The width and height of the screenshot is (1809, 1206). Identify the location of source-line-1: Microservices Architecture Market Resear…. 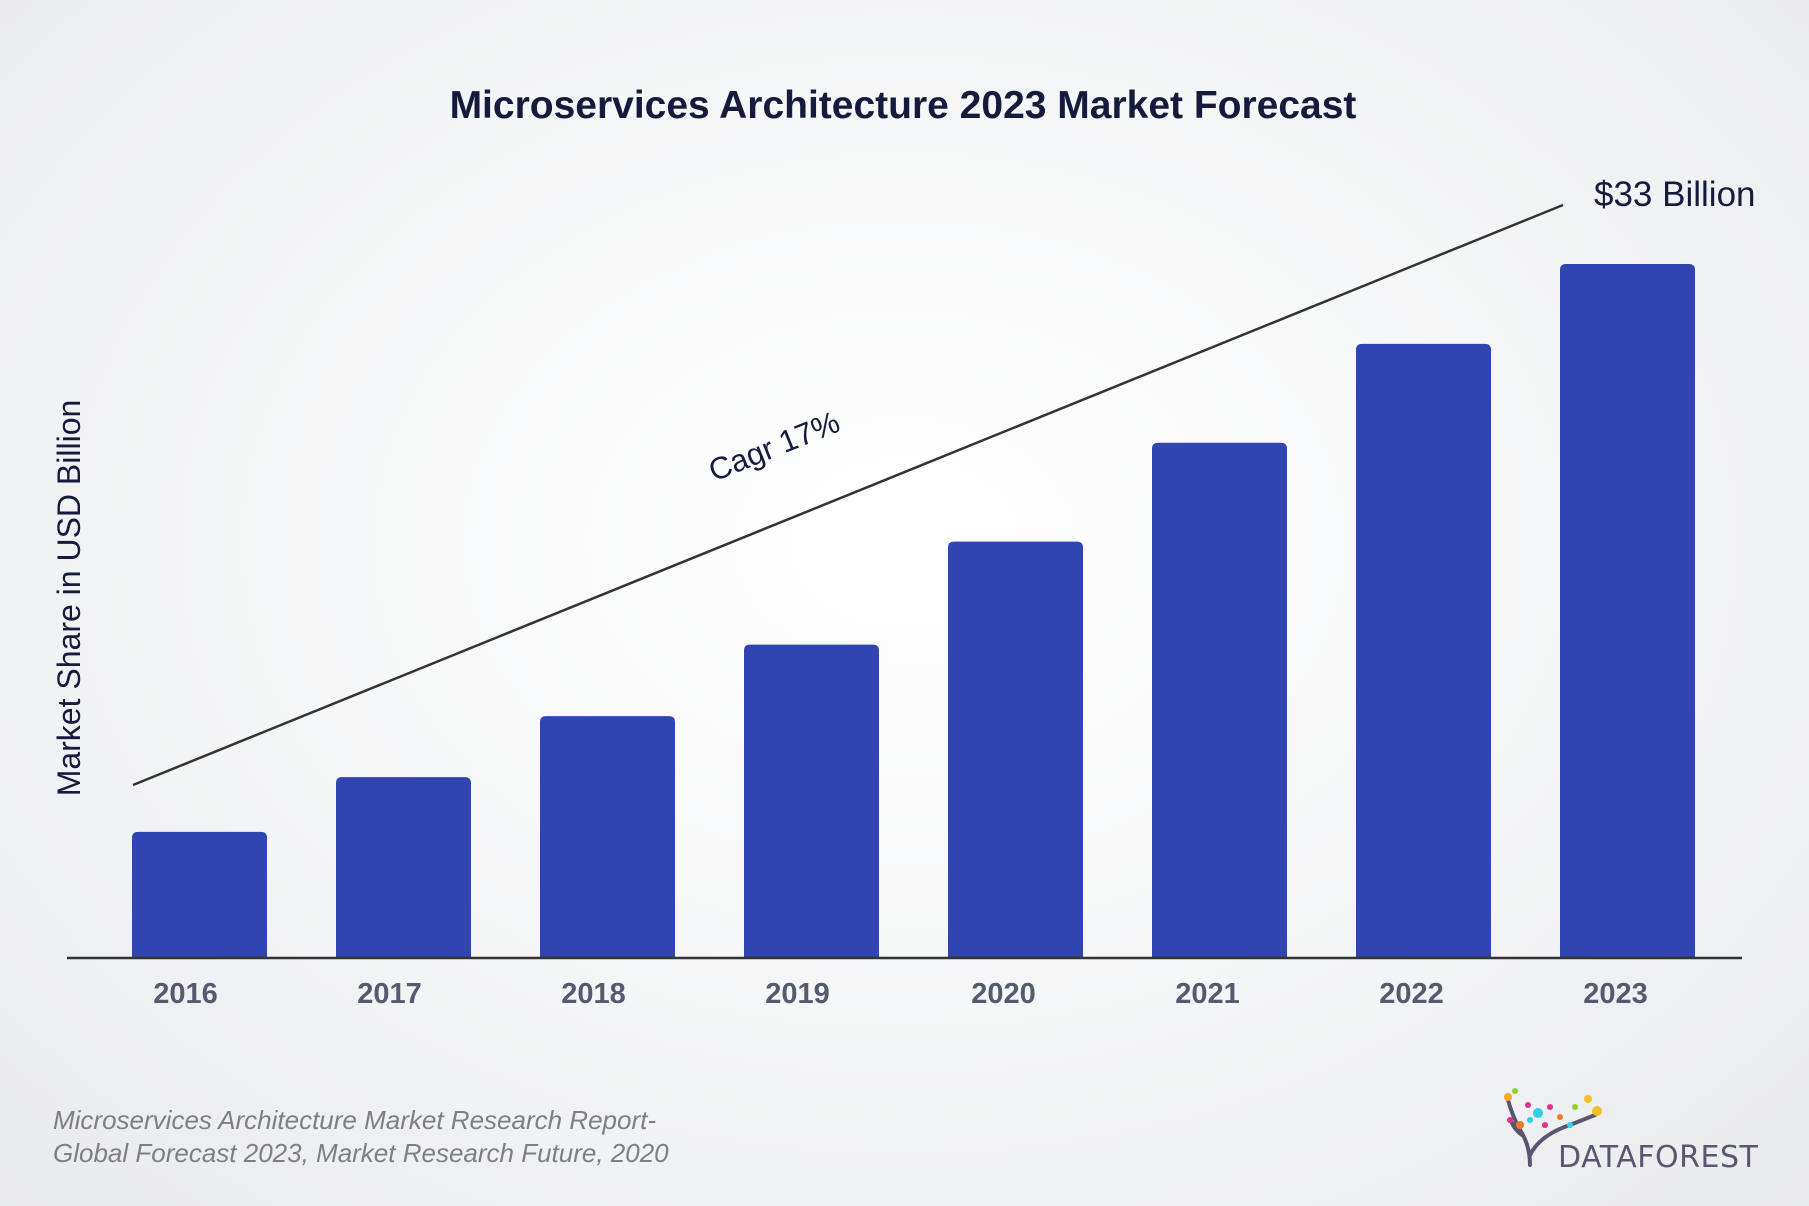
(354, 1120).